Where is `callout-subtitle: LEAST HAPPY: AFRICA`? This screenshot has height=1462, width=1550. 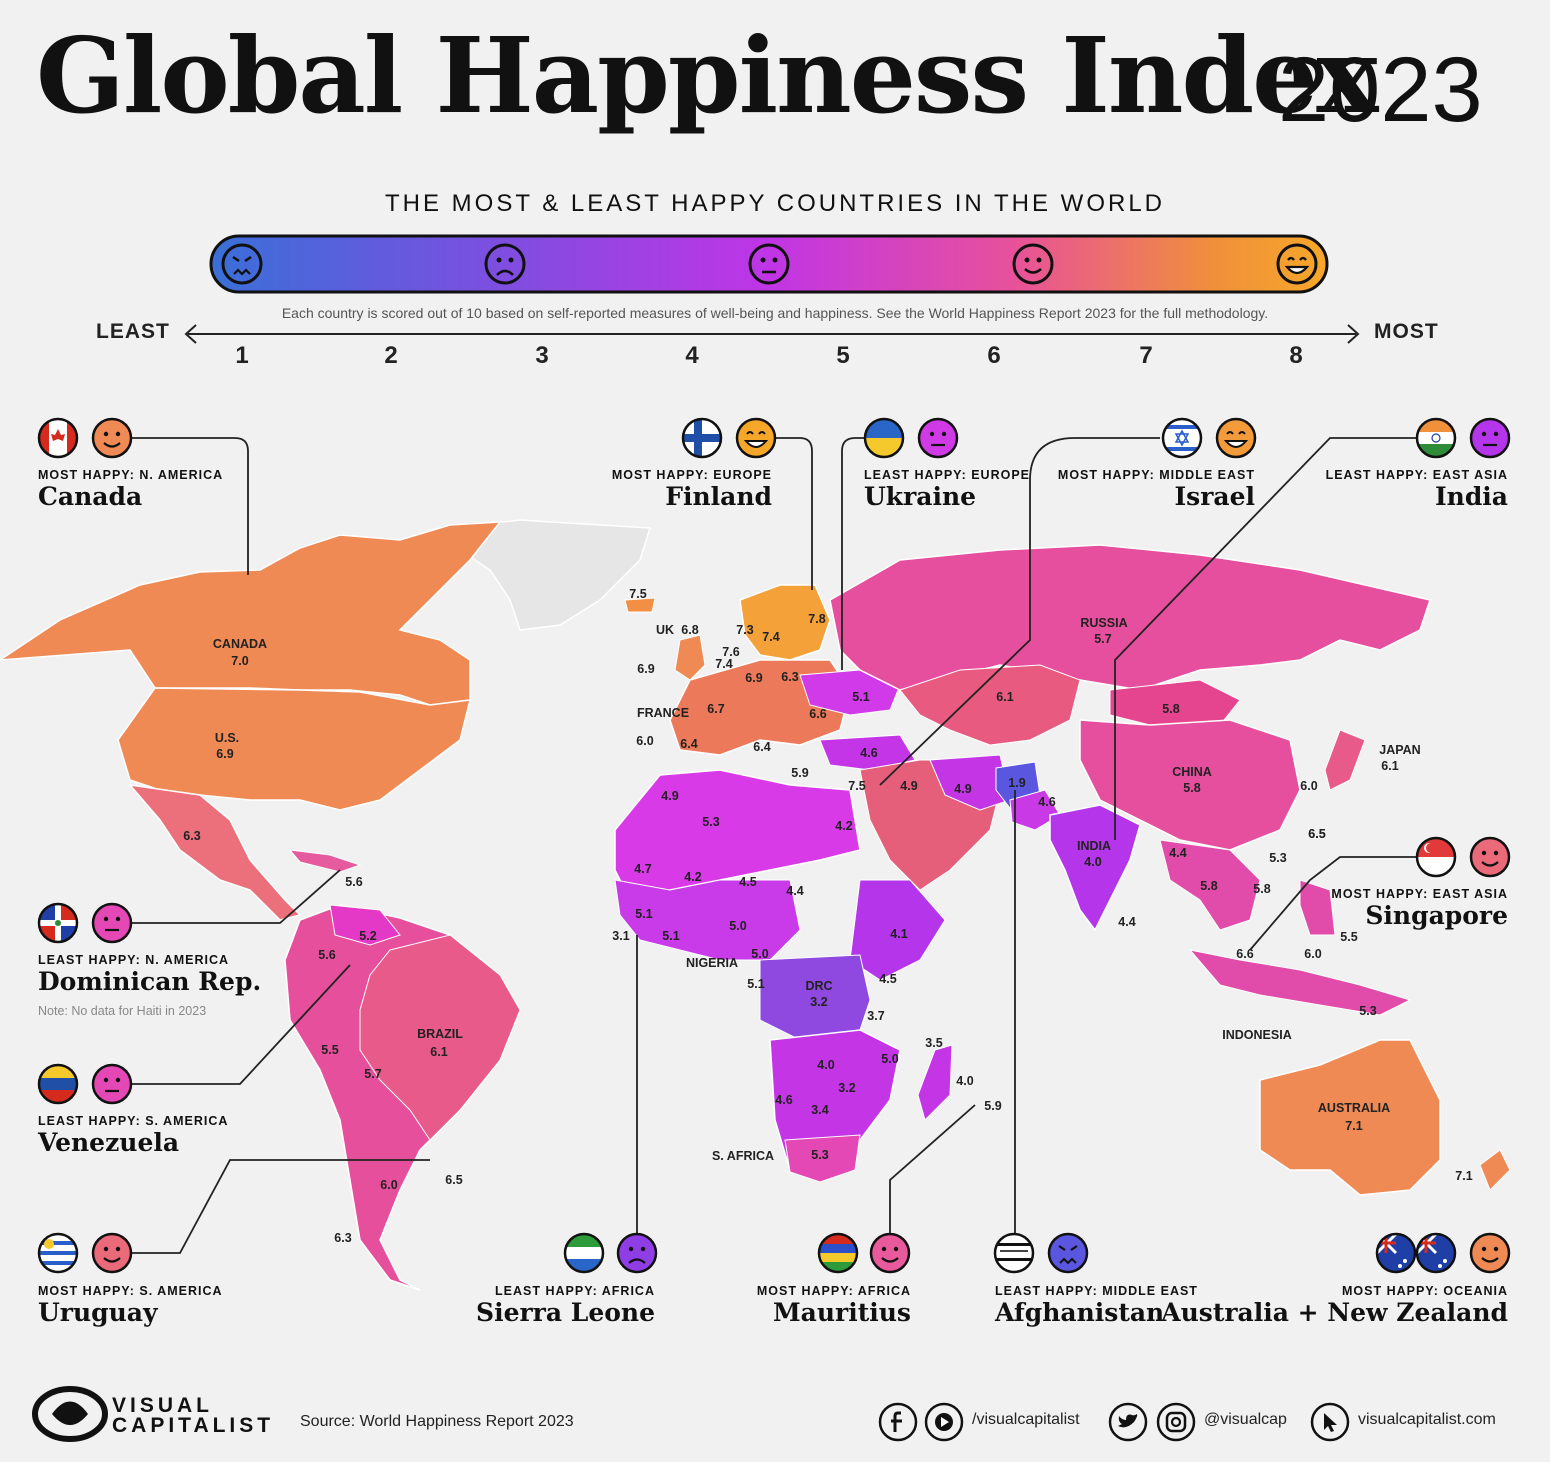 callout-subtitle: LEAST HAPPY: AFRICA is located at coordinates (575, 1291).